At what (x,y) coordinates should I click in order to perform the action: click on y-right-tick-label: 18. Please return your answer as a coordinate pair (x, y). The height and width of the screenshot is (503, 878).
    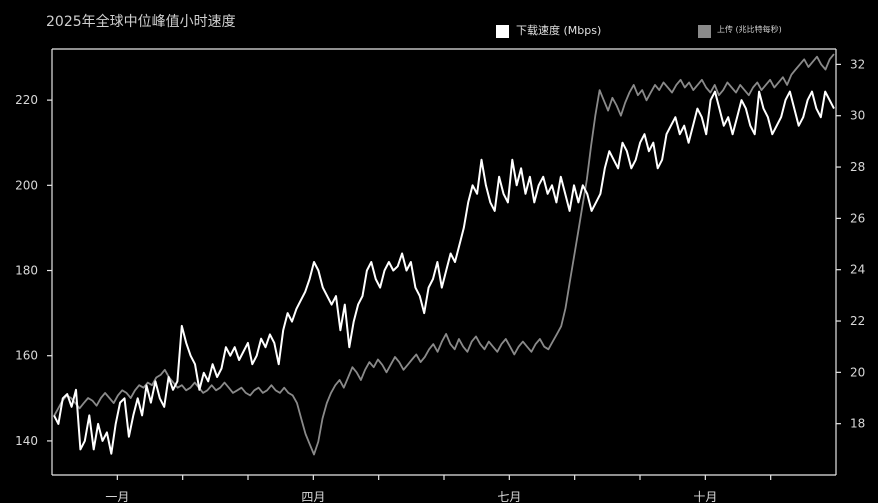
    Looking at the image, I should click on (857, 424).